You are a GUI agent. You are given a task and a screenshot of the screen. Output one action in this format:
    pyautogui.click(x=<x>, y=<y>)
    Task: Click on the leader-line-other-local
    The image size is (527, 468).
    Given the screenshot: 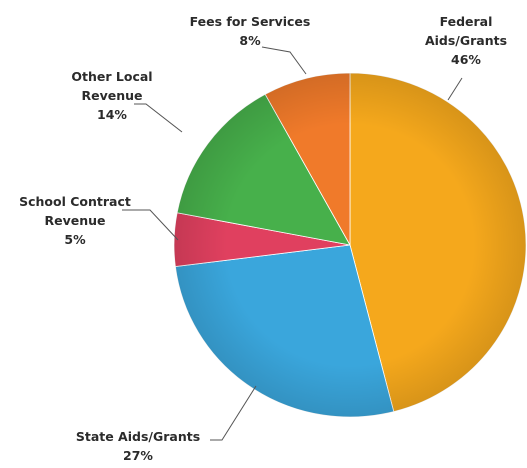 What is the action you would take?
    pyautogui.click(x=158, y=118)
    